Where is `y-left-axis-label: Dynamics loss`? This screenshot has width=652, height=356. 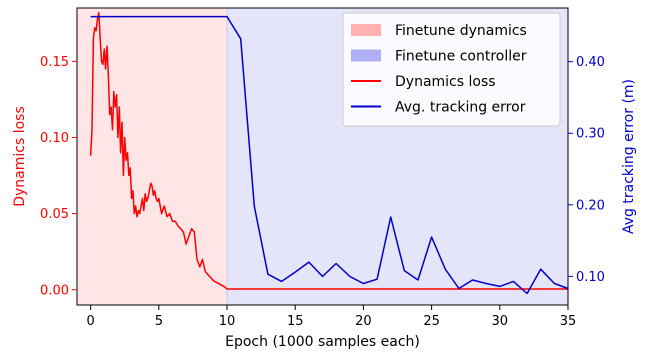 y-left-axis-label: Dynamics loss is located at coordinates (20, 156).